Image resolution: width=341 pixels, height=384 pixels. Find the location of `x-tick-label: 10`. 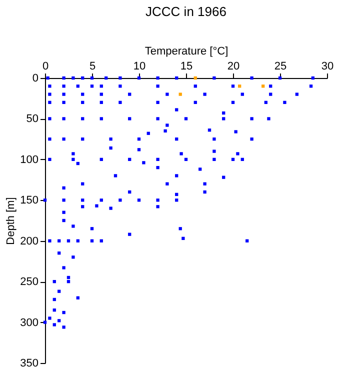

x-tick-label: 10 is located at coordinates (139, 66).